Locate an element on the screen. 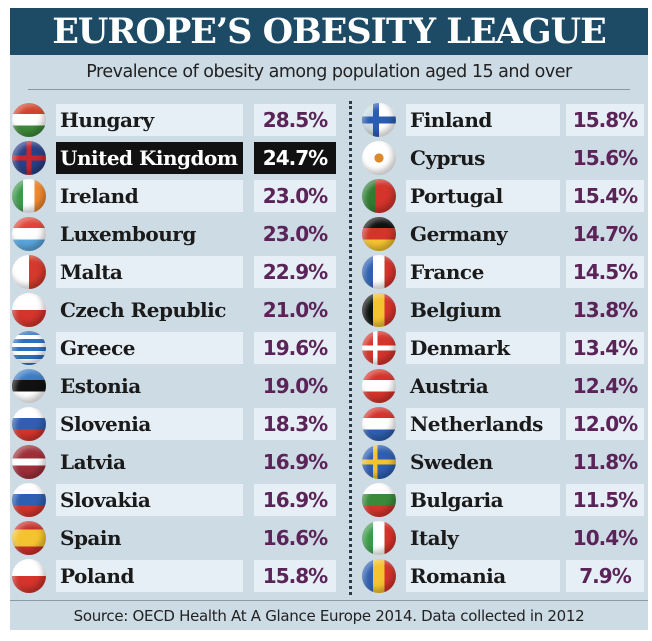  obesity-value: 19.6% is located at coordinates (295, 348).